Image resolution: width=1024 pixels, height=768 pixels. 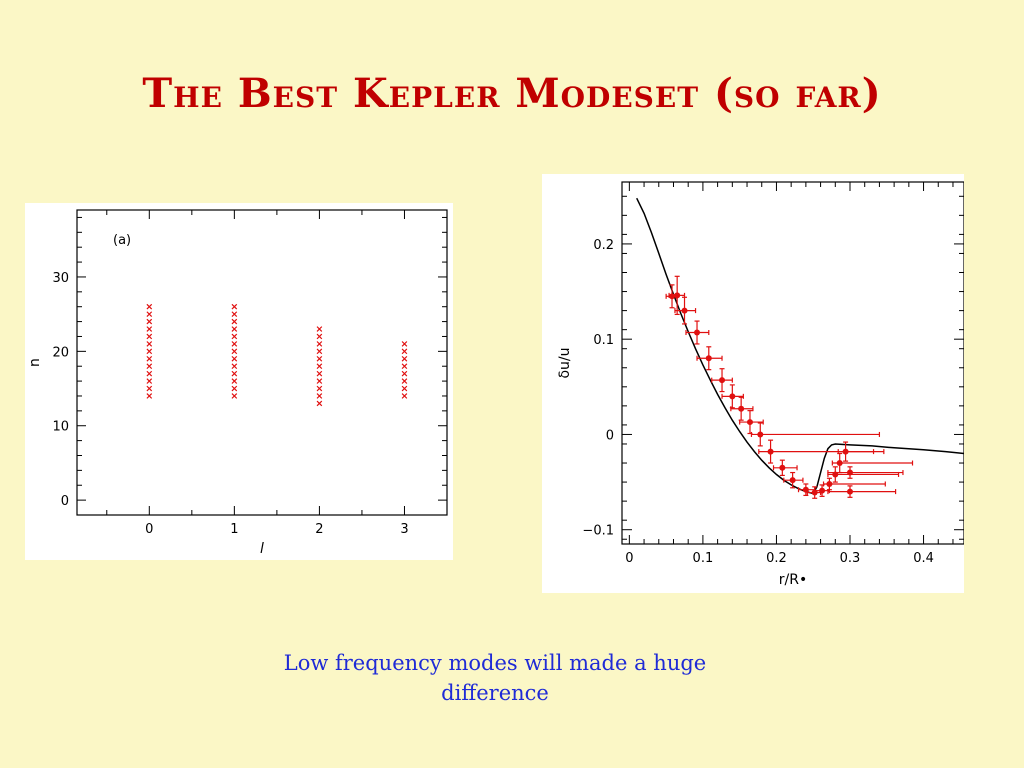 What do you see at coordinates (793, 580) in the screenshot?
I see `x-axis-label: r/R•` at bounding box center [793, 580].